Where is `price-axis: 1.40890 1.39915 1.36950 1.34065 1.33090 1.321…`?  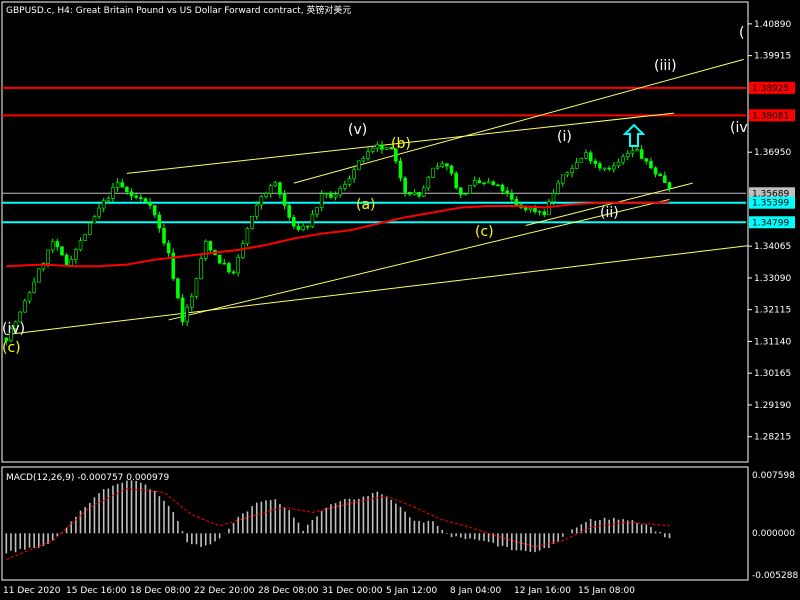 price-axis: 1.40890 1.39915 1.36950 1.34065 1.33090 1.321… is located at coordinates (769, 231).